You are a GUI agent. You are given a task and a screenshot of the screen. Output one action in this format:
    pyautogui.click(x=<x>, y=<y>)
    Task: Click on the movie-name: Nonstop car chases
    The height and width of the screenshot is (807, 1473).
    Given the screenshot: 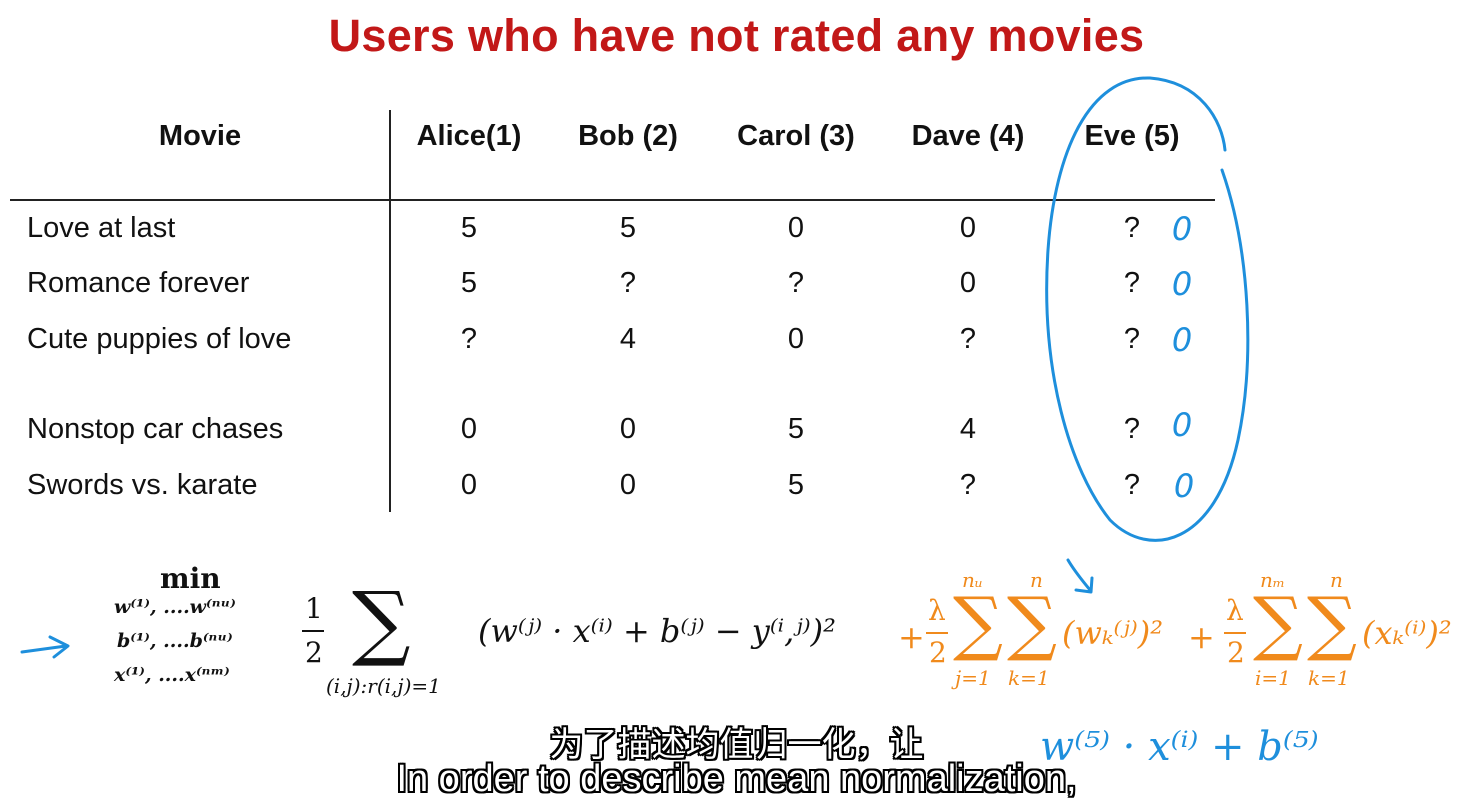 What is the action you would take?
    pyautogui.click(x=155, y=429)
    